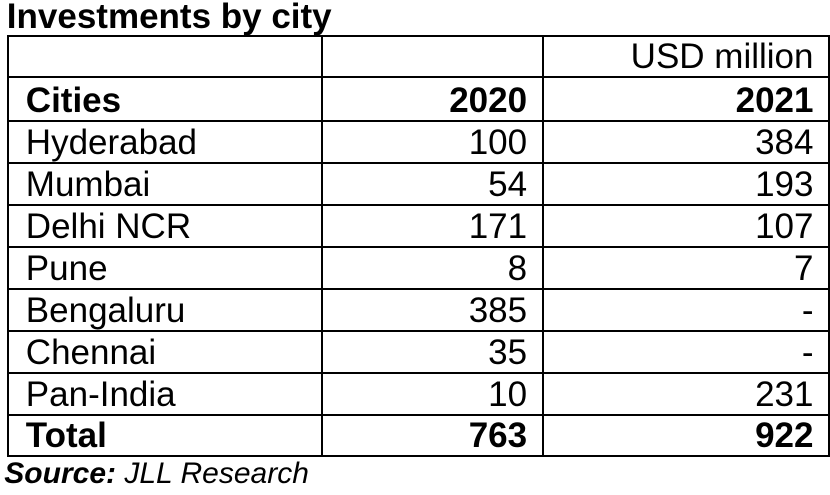  Describe the element at coordinates (686, 268) in the screenshot. I see `value-2021-cell: 7` at that location.